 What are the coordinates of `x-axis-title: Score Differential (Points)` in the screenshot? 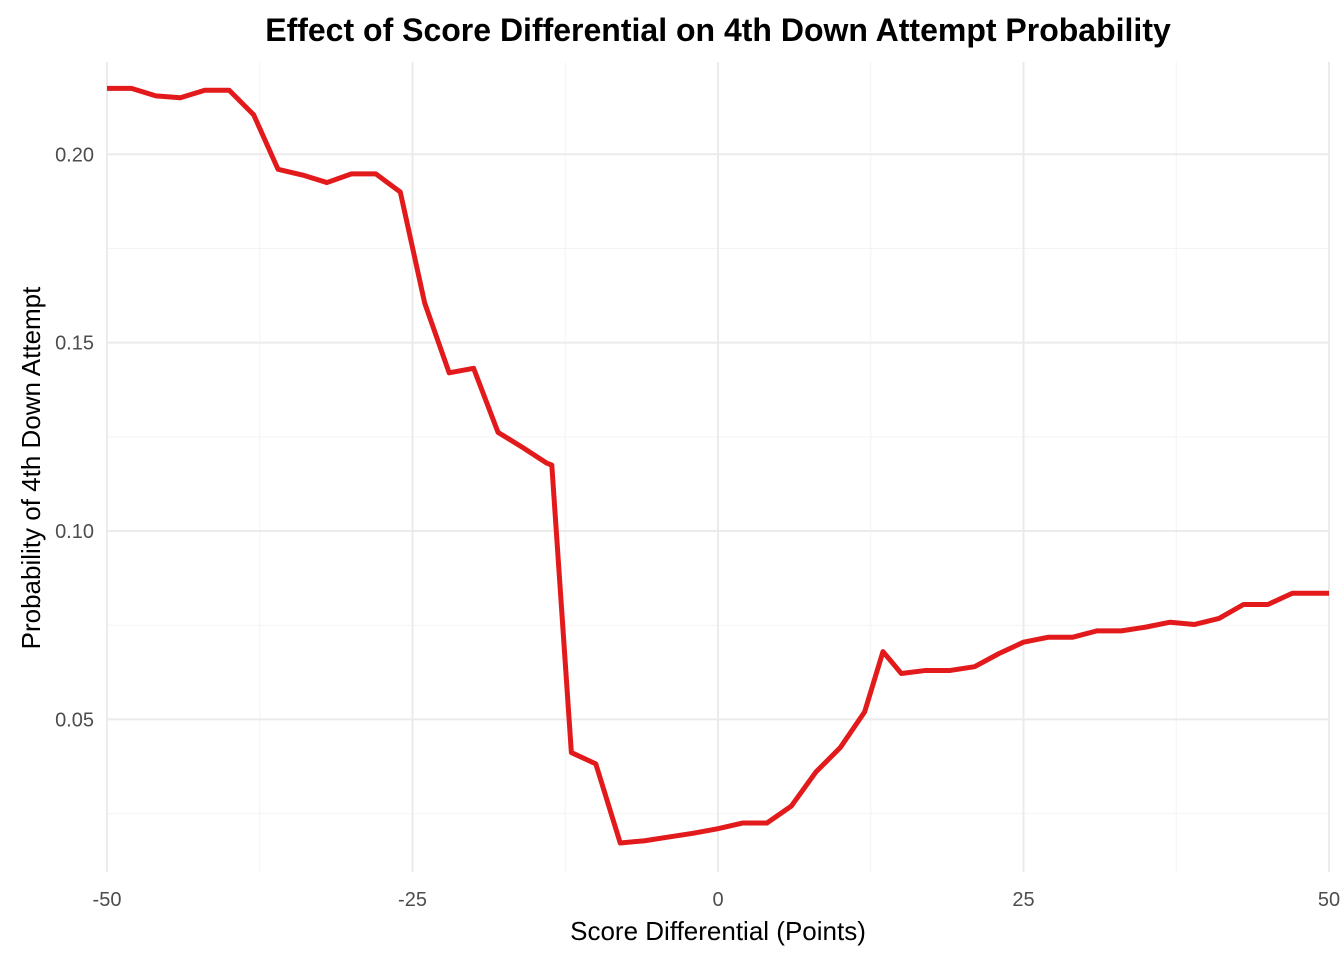 It's located at (718, 931).